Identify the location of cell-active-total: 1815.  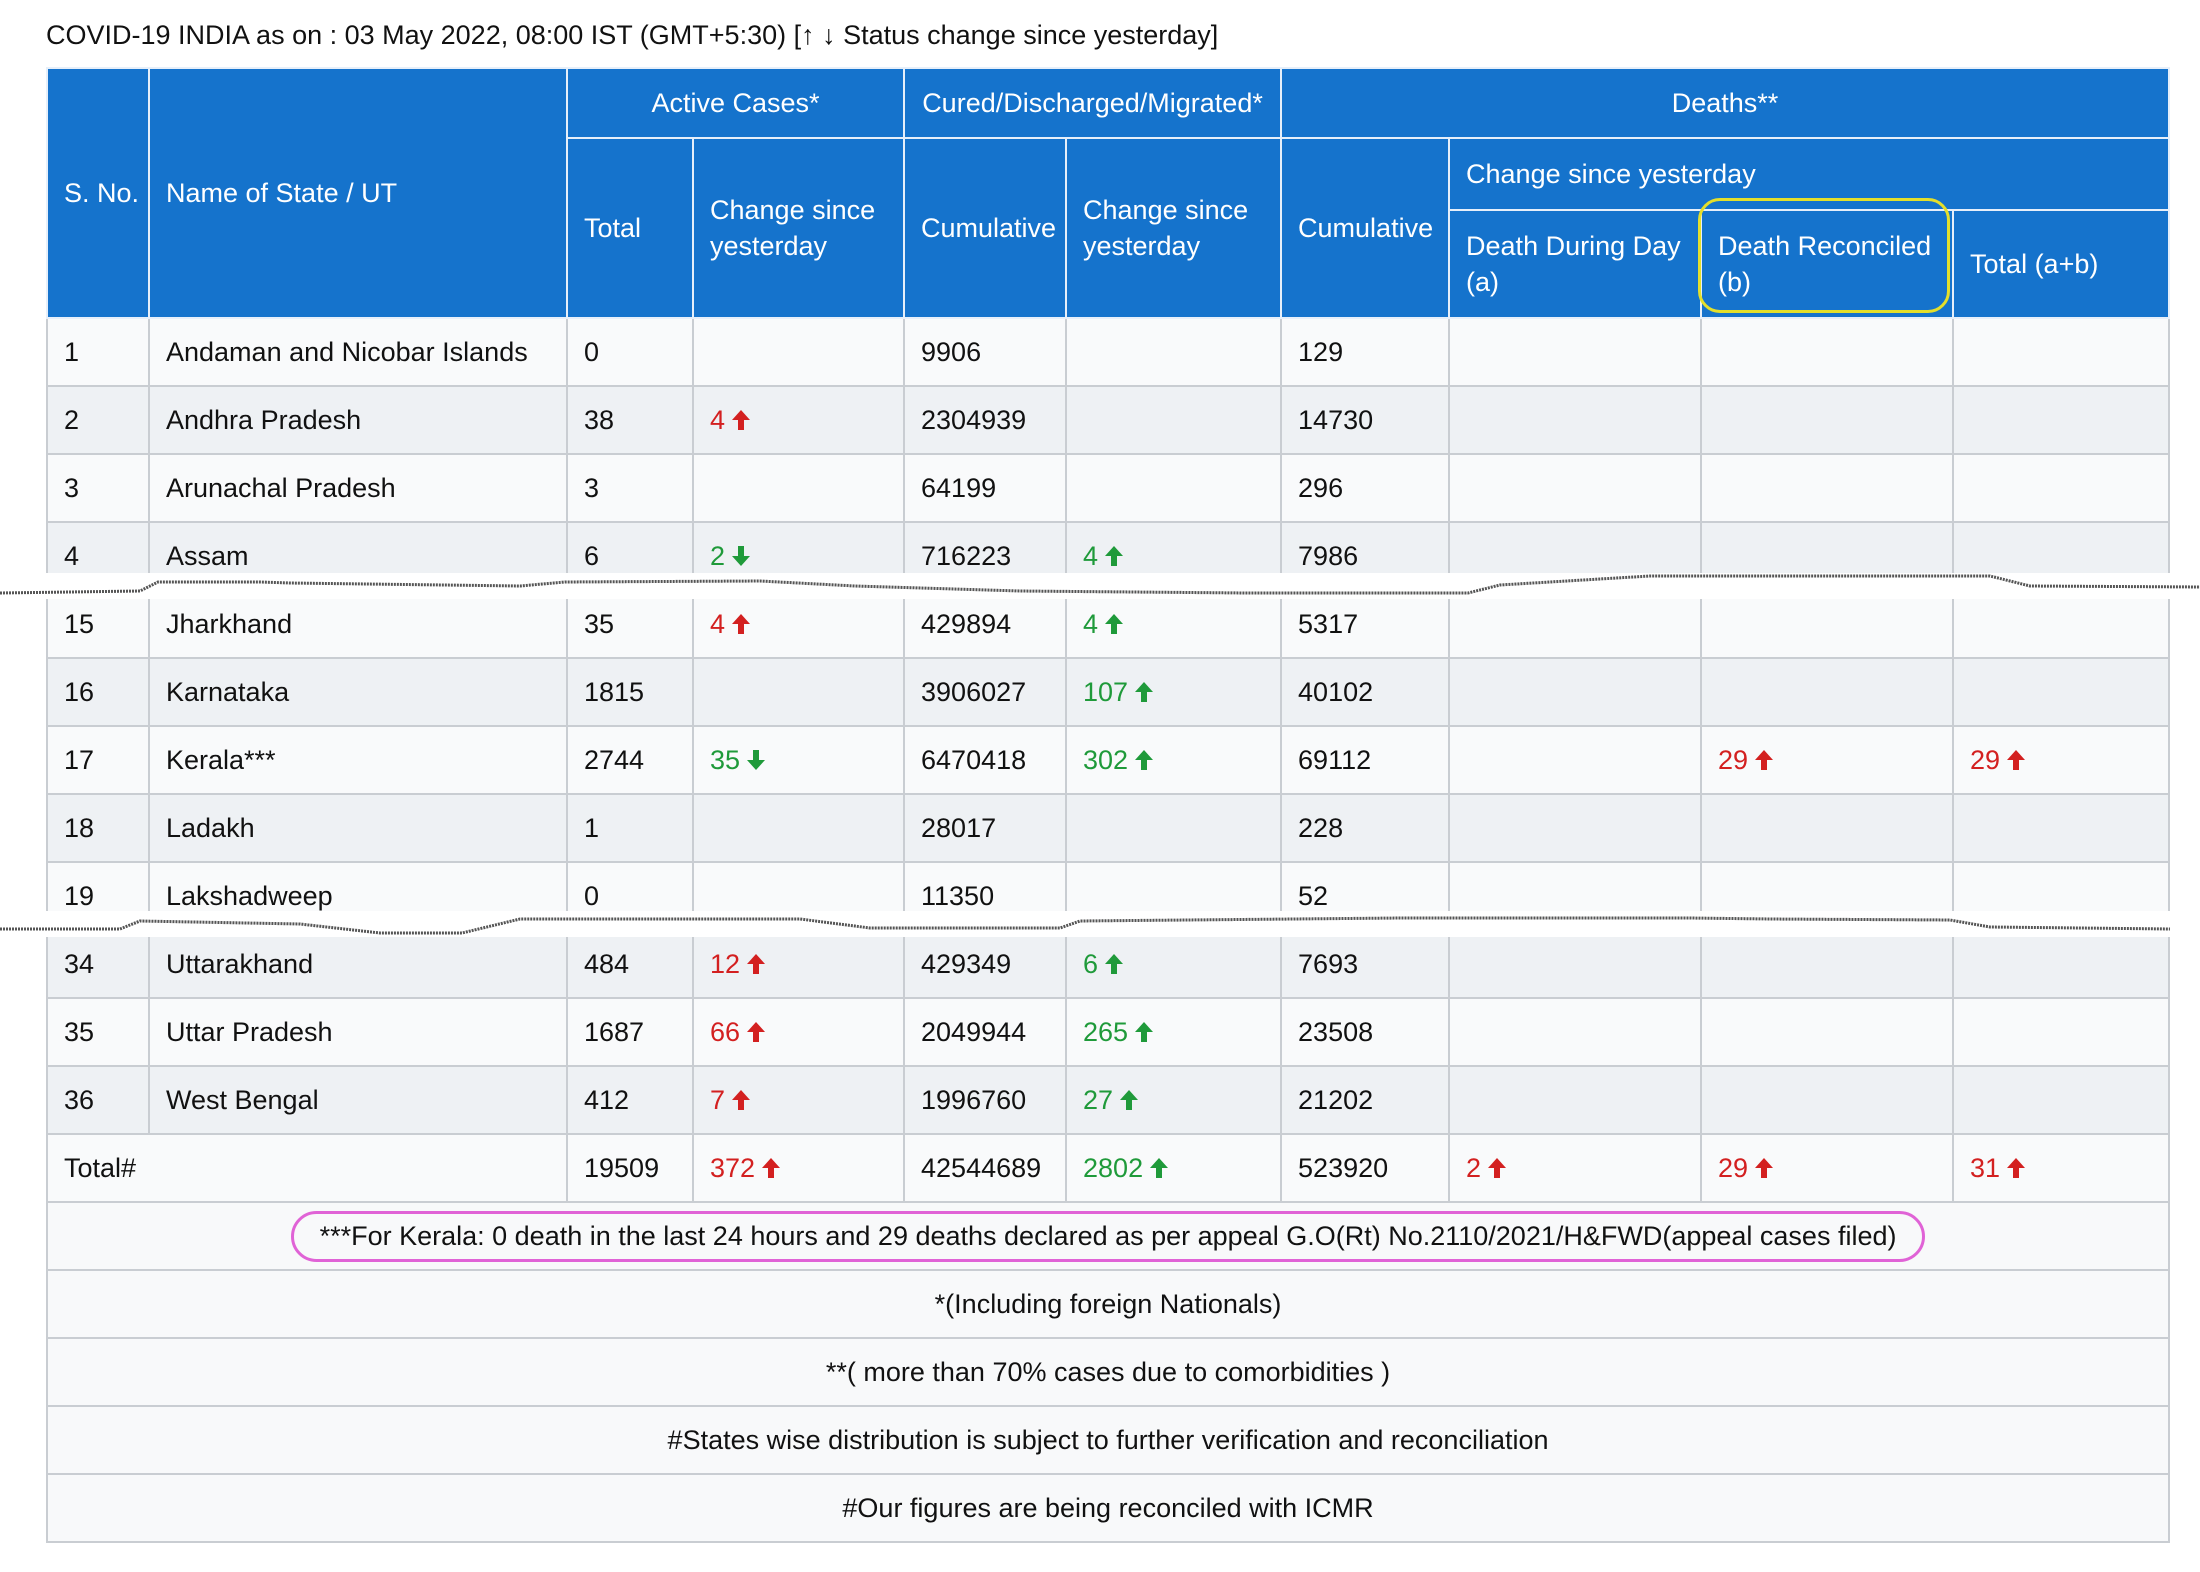
(630, 692).